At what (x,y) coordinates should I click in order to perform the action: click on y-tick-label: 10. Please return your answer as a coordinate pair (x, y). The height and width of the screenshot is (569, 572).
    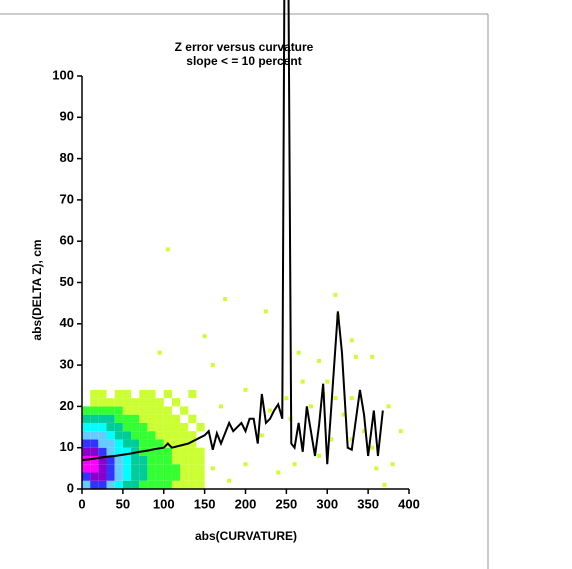
    Looking at the image, I should click on (67, 446).